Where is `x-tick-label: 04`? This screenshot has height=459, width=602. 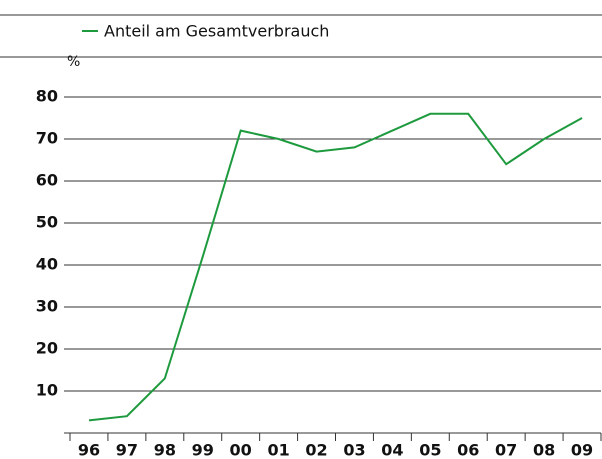
x-tick-label: 04 is located at coordinates (392, 450).